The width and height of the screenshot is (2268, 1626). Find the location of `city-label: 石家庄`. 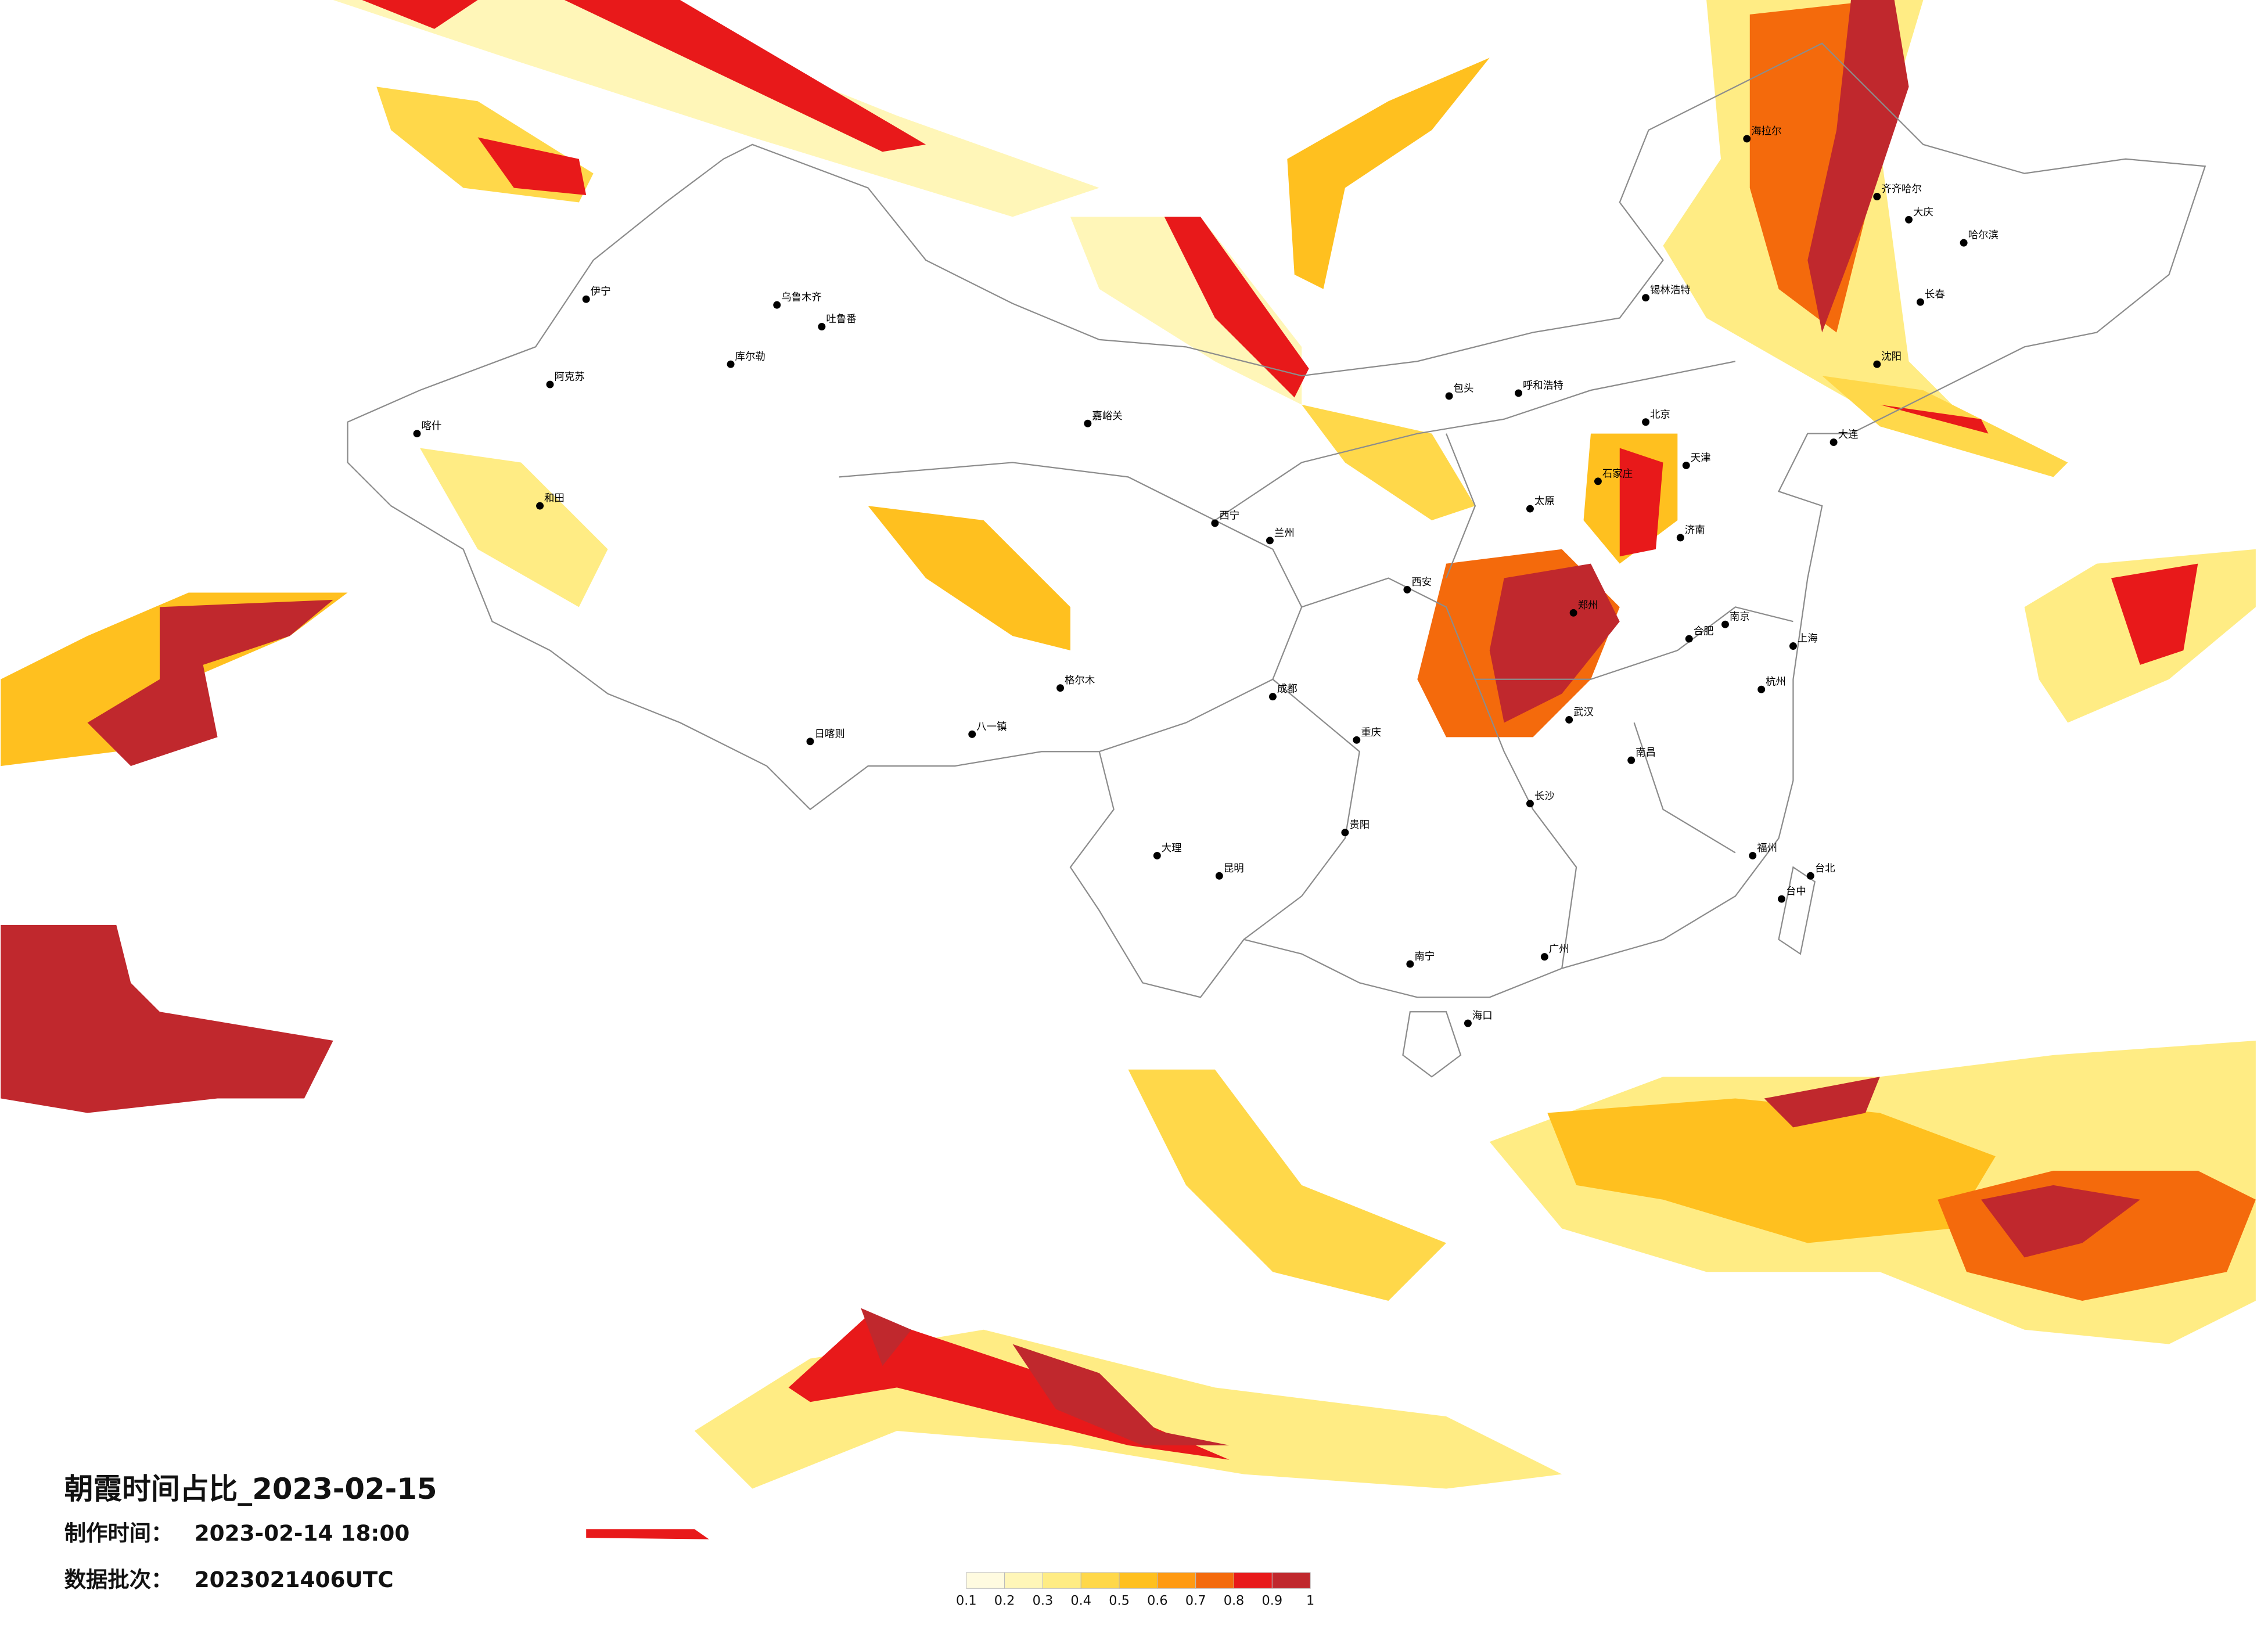

city-label: 石家庄 is located at coordinates (1617, 474).